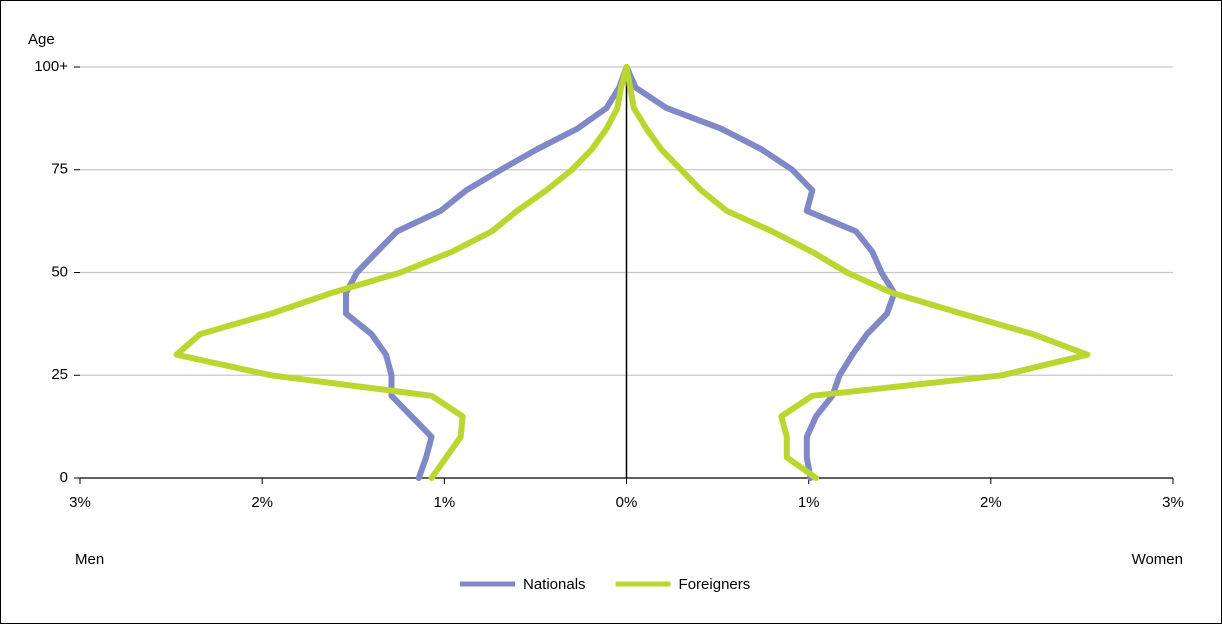  Describe the element at coordinates (554, 584) in the screenshot. I see `legend-label: Nationals` at that location.